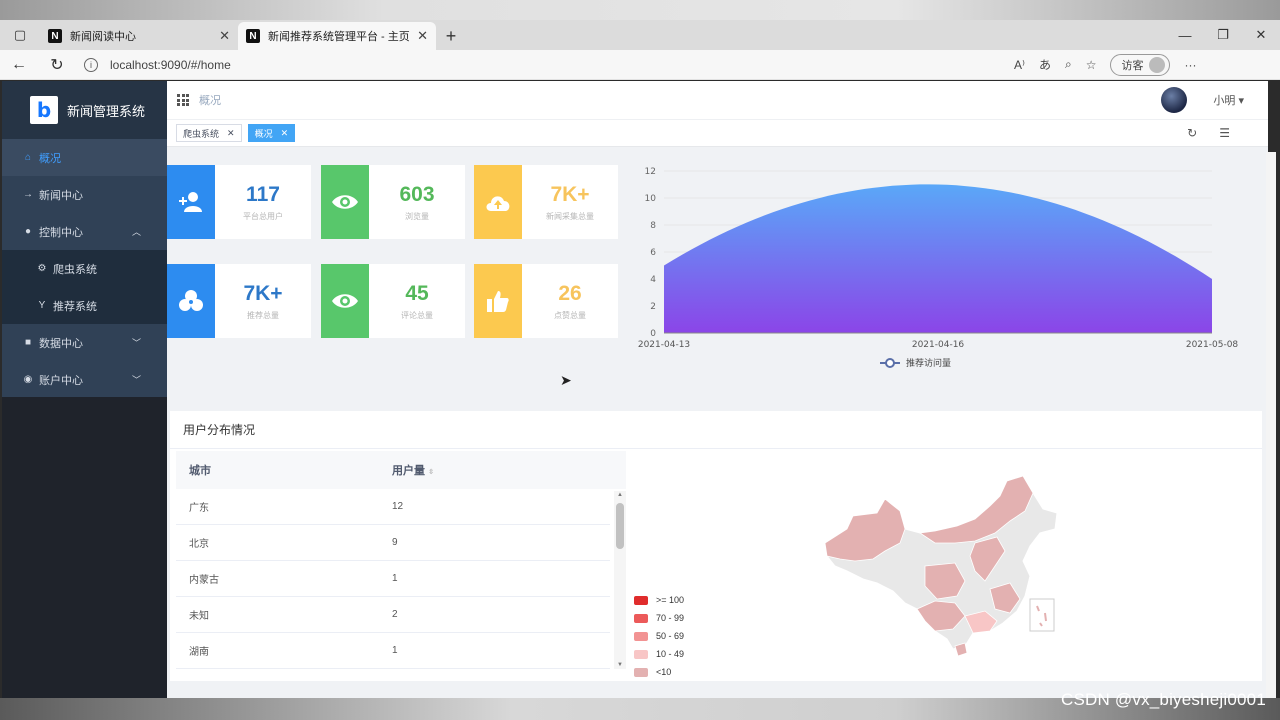 Image resolution: width=1280 pixels, height=720 pixels. Describe the element at coordinates (620, 580) in the screenshot. I see `table-scrollbar: ▲ ▼` at that location.